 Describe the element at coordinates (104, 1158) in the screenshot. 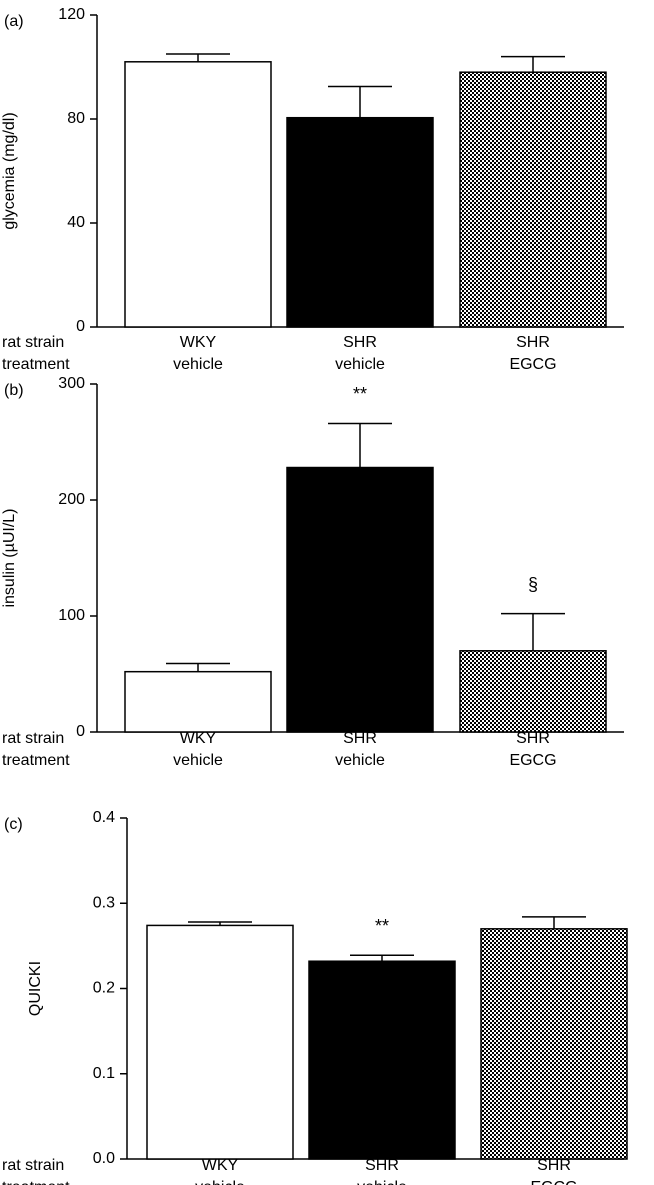

I see `y-tick-label: 0.0` at that location.